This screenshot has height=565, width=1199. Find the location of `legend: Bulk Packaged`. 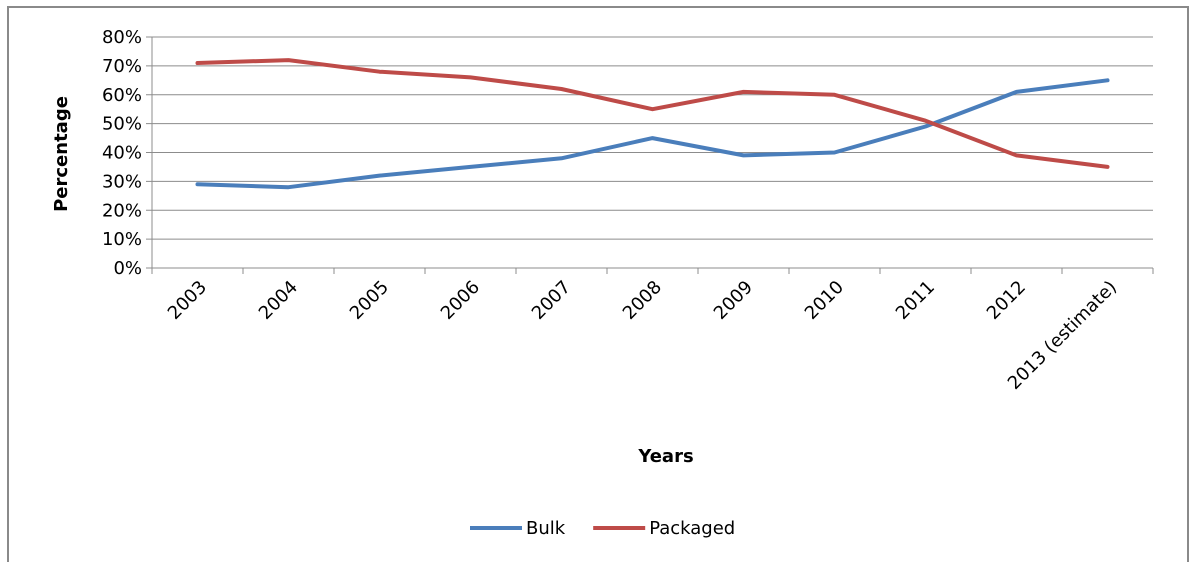

legend: Bulk Packaged is located at coordinates (602, 528).